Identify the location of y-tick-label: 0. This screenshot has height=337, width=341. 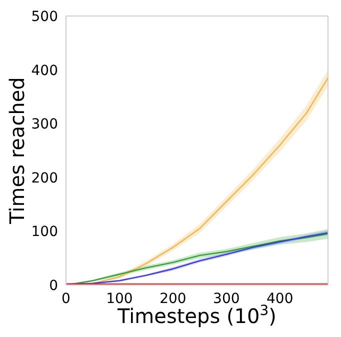
(53, 286).